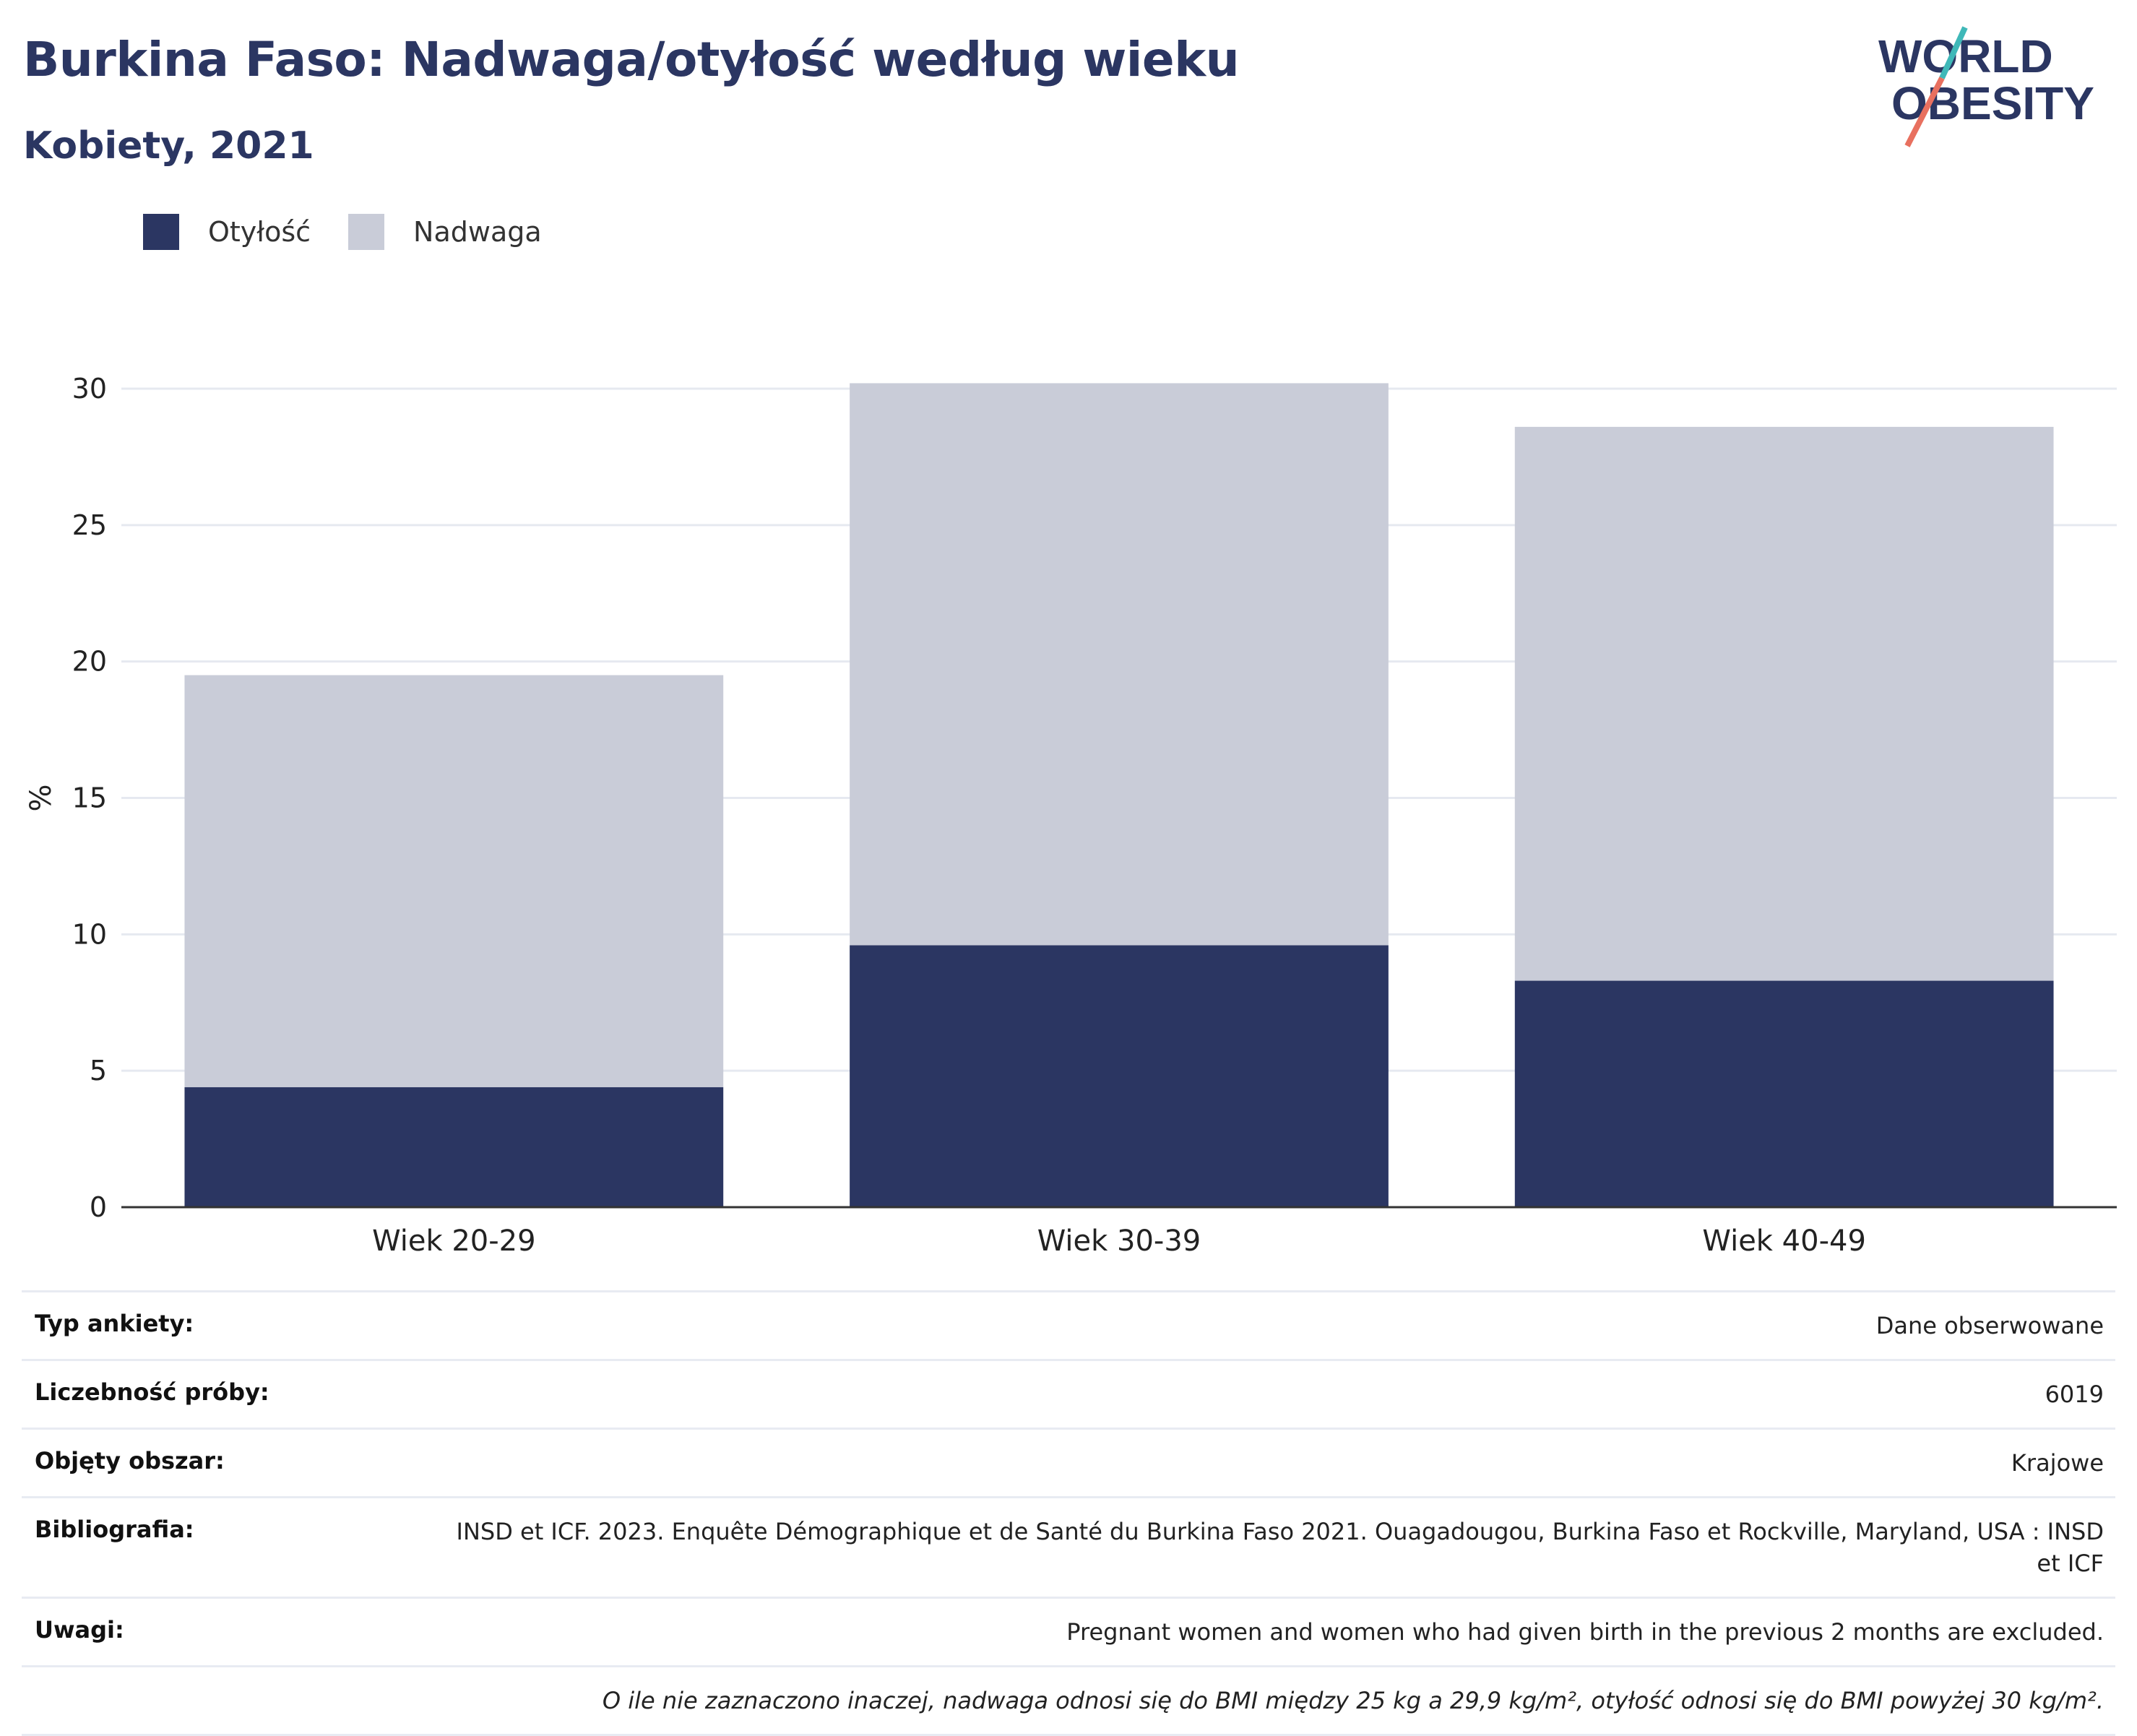  What do you see at coordinates (1119, 1241) in the screenshot?
I see `x-tick-label: Wiek 30-39` at bounding box center [1119, 1241].